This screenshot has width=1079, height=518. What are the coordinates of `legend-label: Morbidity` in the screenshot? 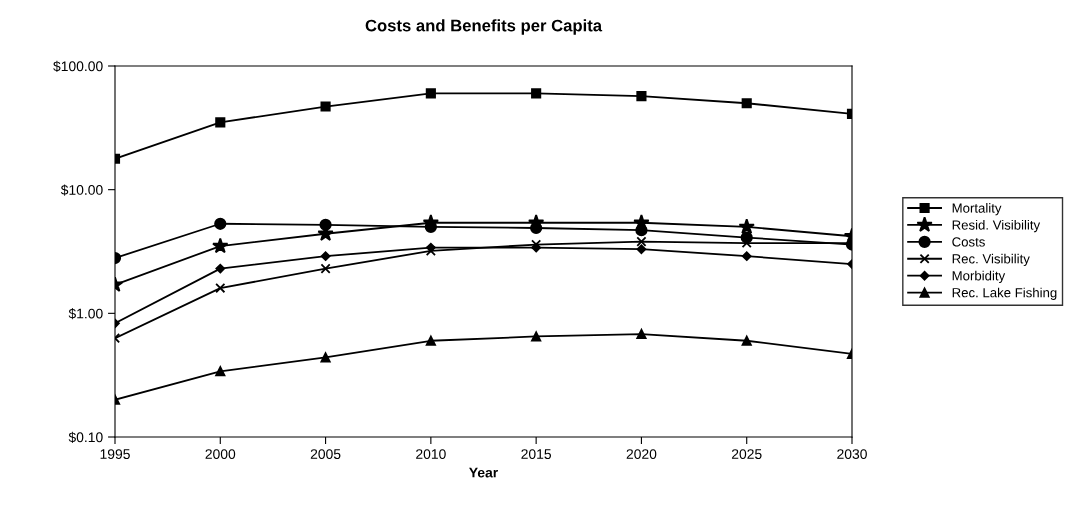 It's located at (979, 277).